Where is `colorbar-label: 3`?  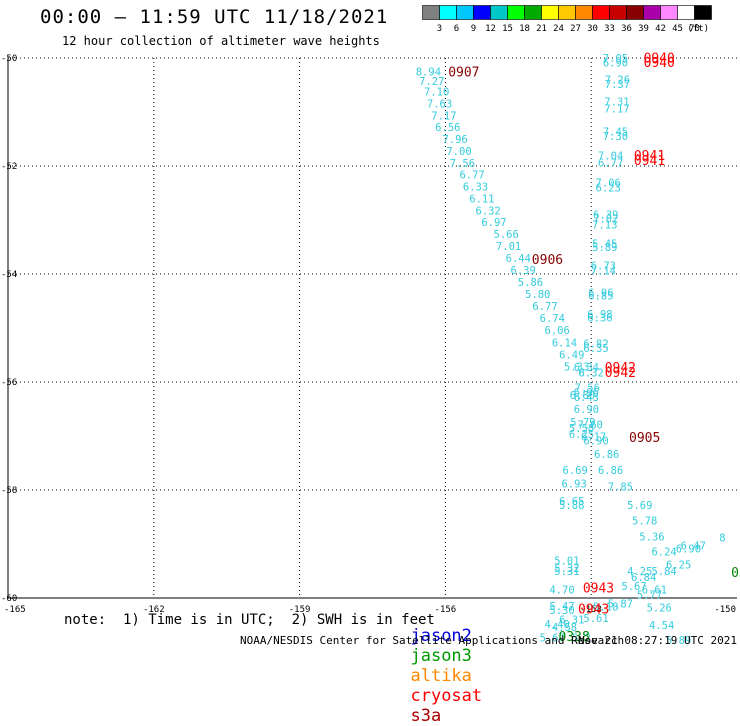
colorbar-label: 3 is located at coordinates (439, 29).